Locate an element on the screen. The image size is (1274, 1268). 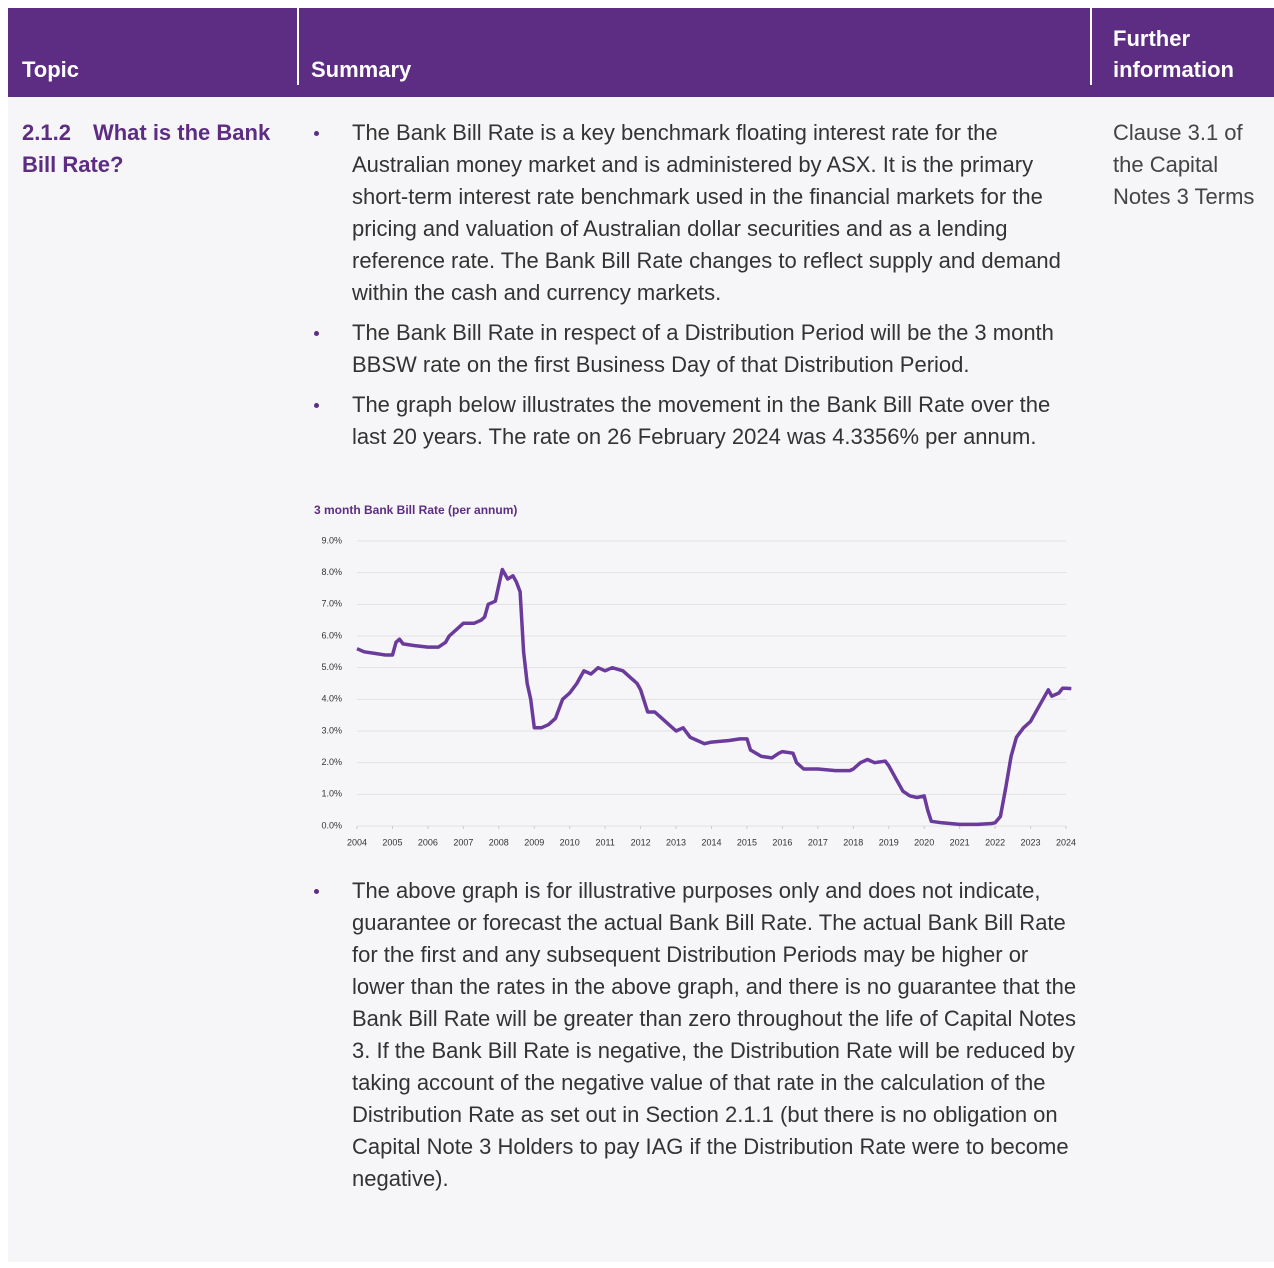
header-summary: Summary is located at coordinates (361, 69).